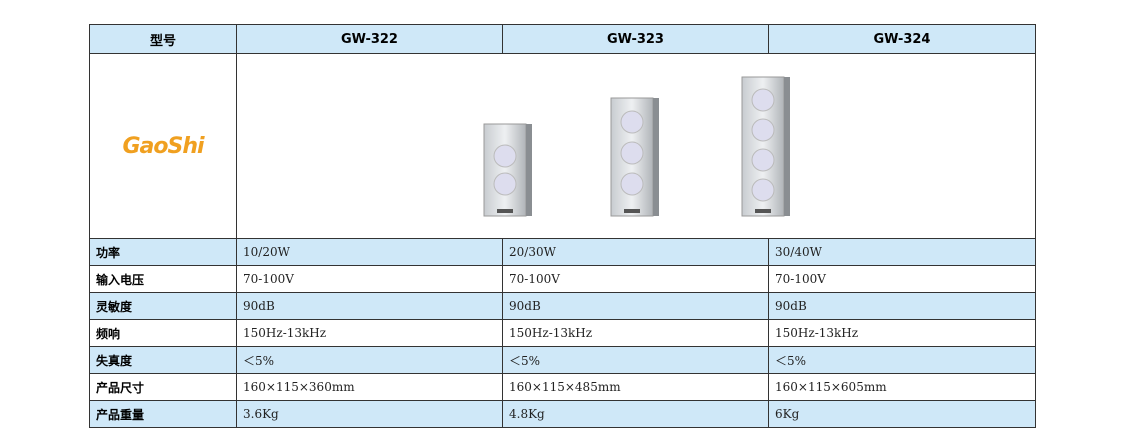  I want to click on logo: GaoShi, so click(163, 146).